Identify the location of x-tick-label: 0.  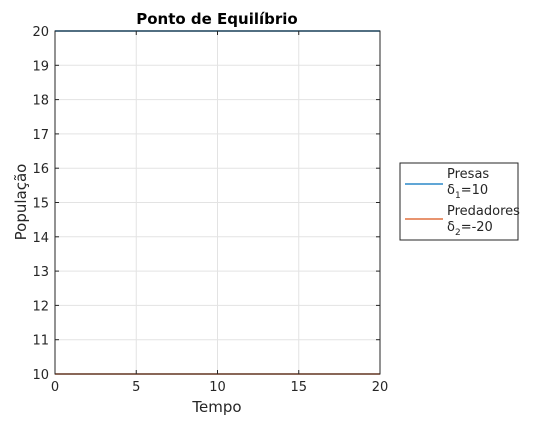
(55, 387).